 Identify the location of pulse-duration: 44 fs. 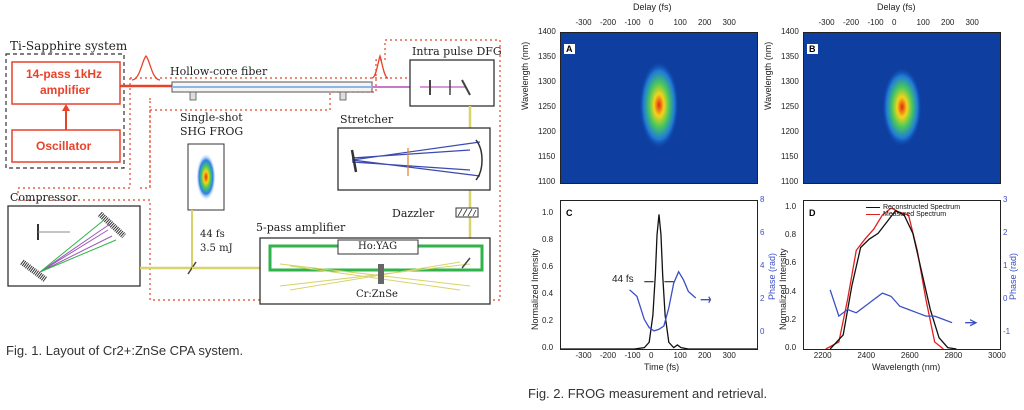
(212, 234).